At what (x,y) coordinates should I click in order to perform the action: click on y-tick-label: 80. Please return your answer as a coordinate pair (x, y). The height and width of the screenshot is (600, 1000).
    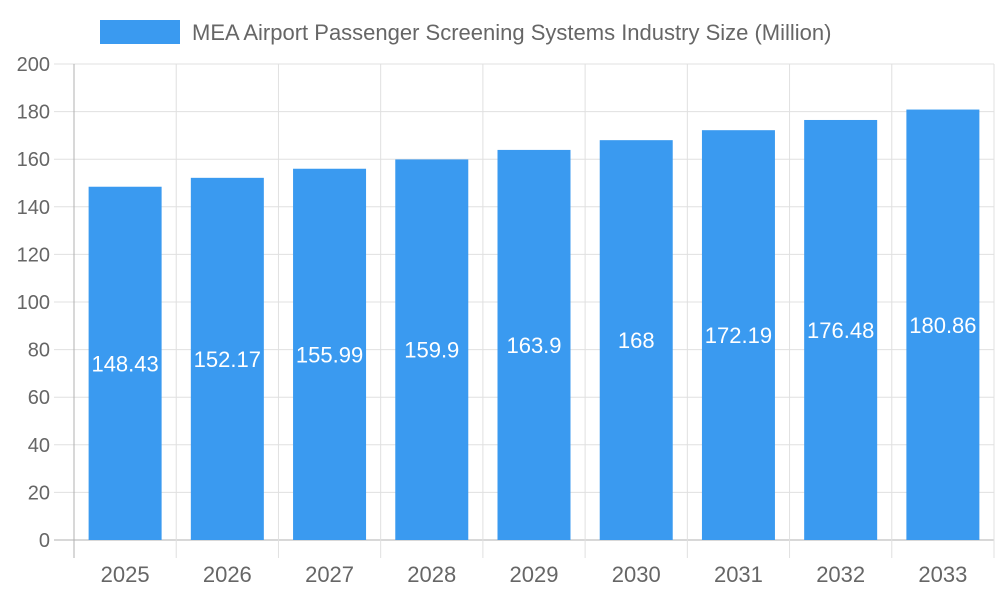
    Looking at the image, I should click on (39, 351).